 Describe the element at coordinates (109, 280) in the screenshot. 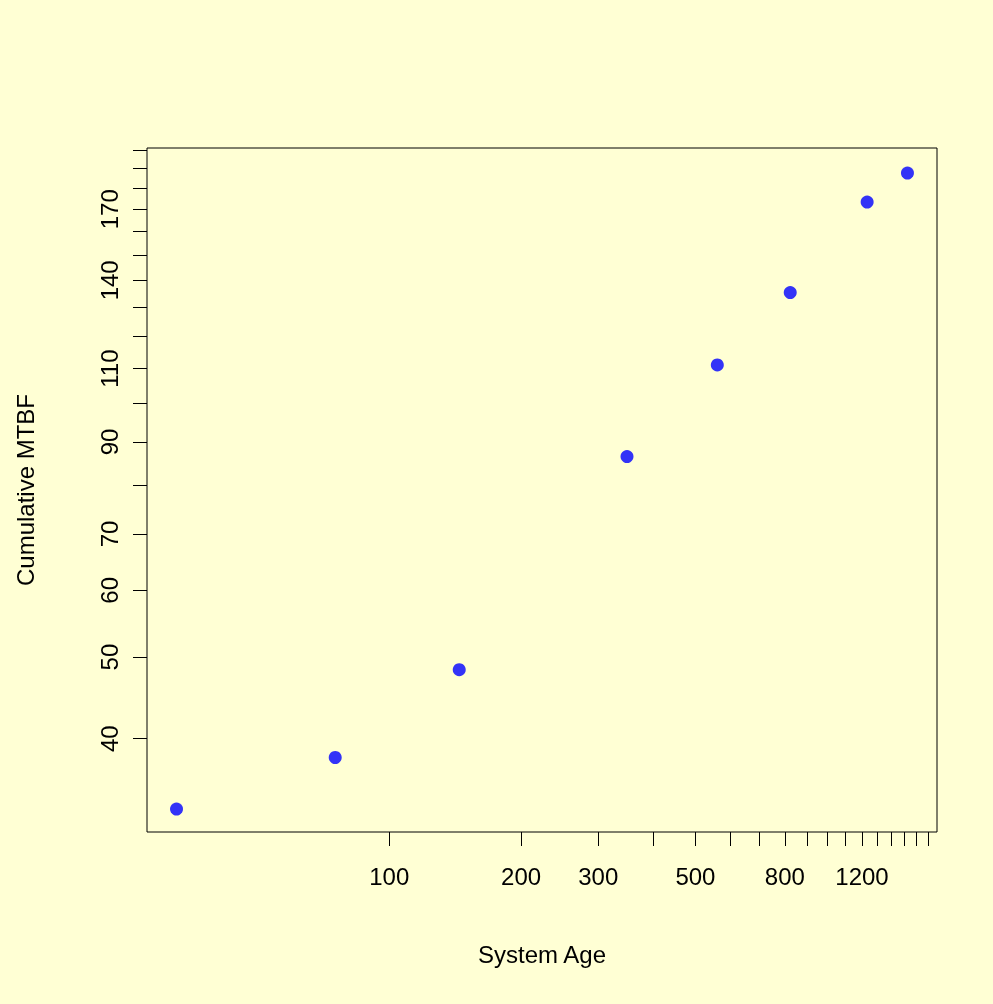

I see `y-tick-label: 140` at that location.